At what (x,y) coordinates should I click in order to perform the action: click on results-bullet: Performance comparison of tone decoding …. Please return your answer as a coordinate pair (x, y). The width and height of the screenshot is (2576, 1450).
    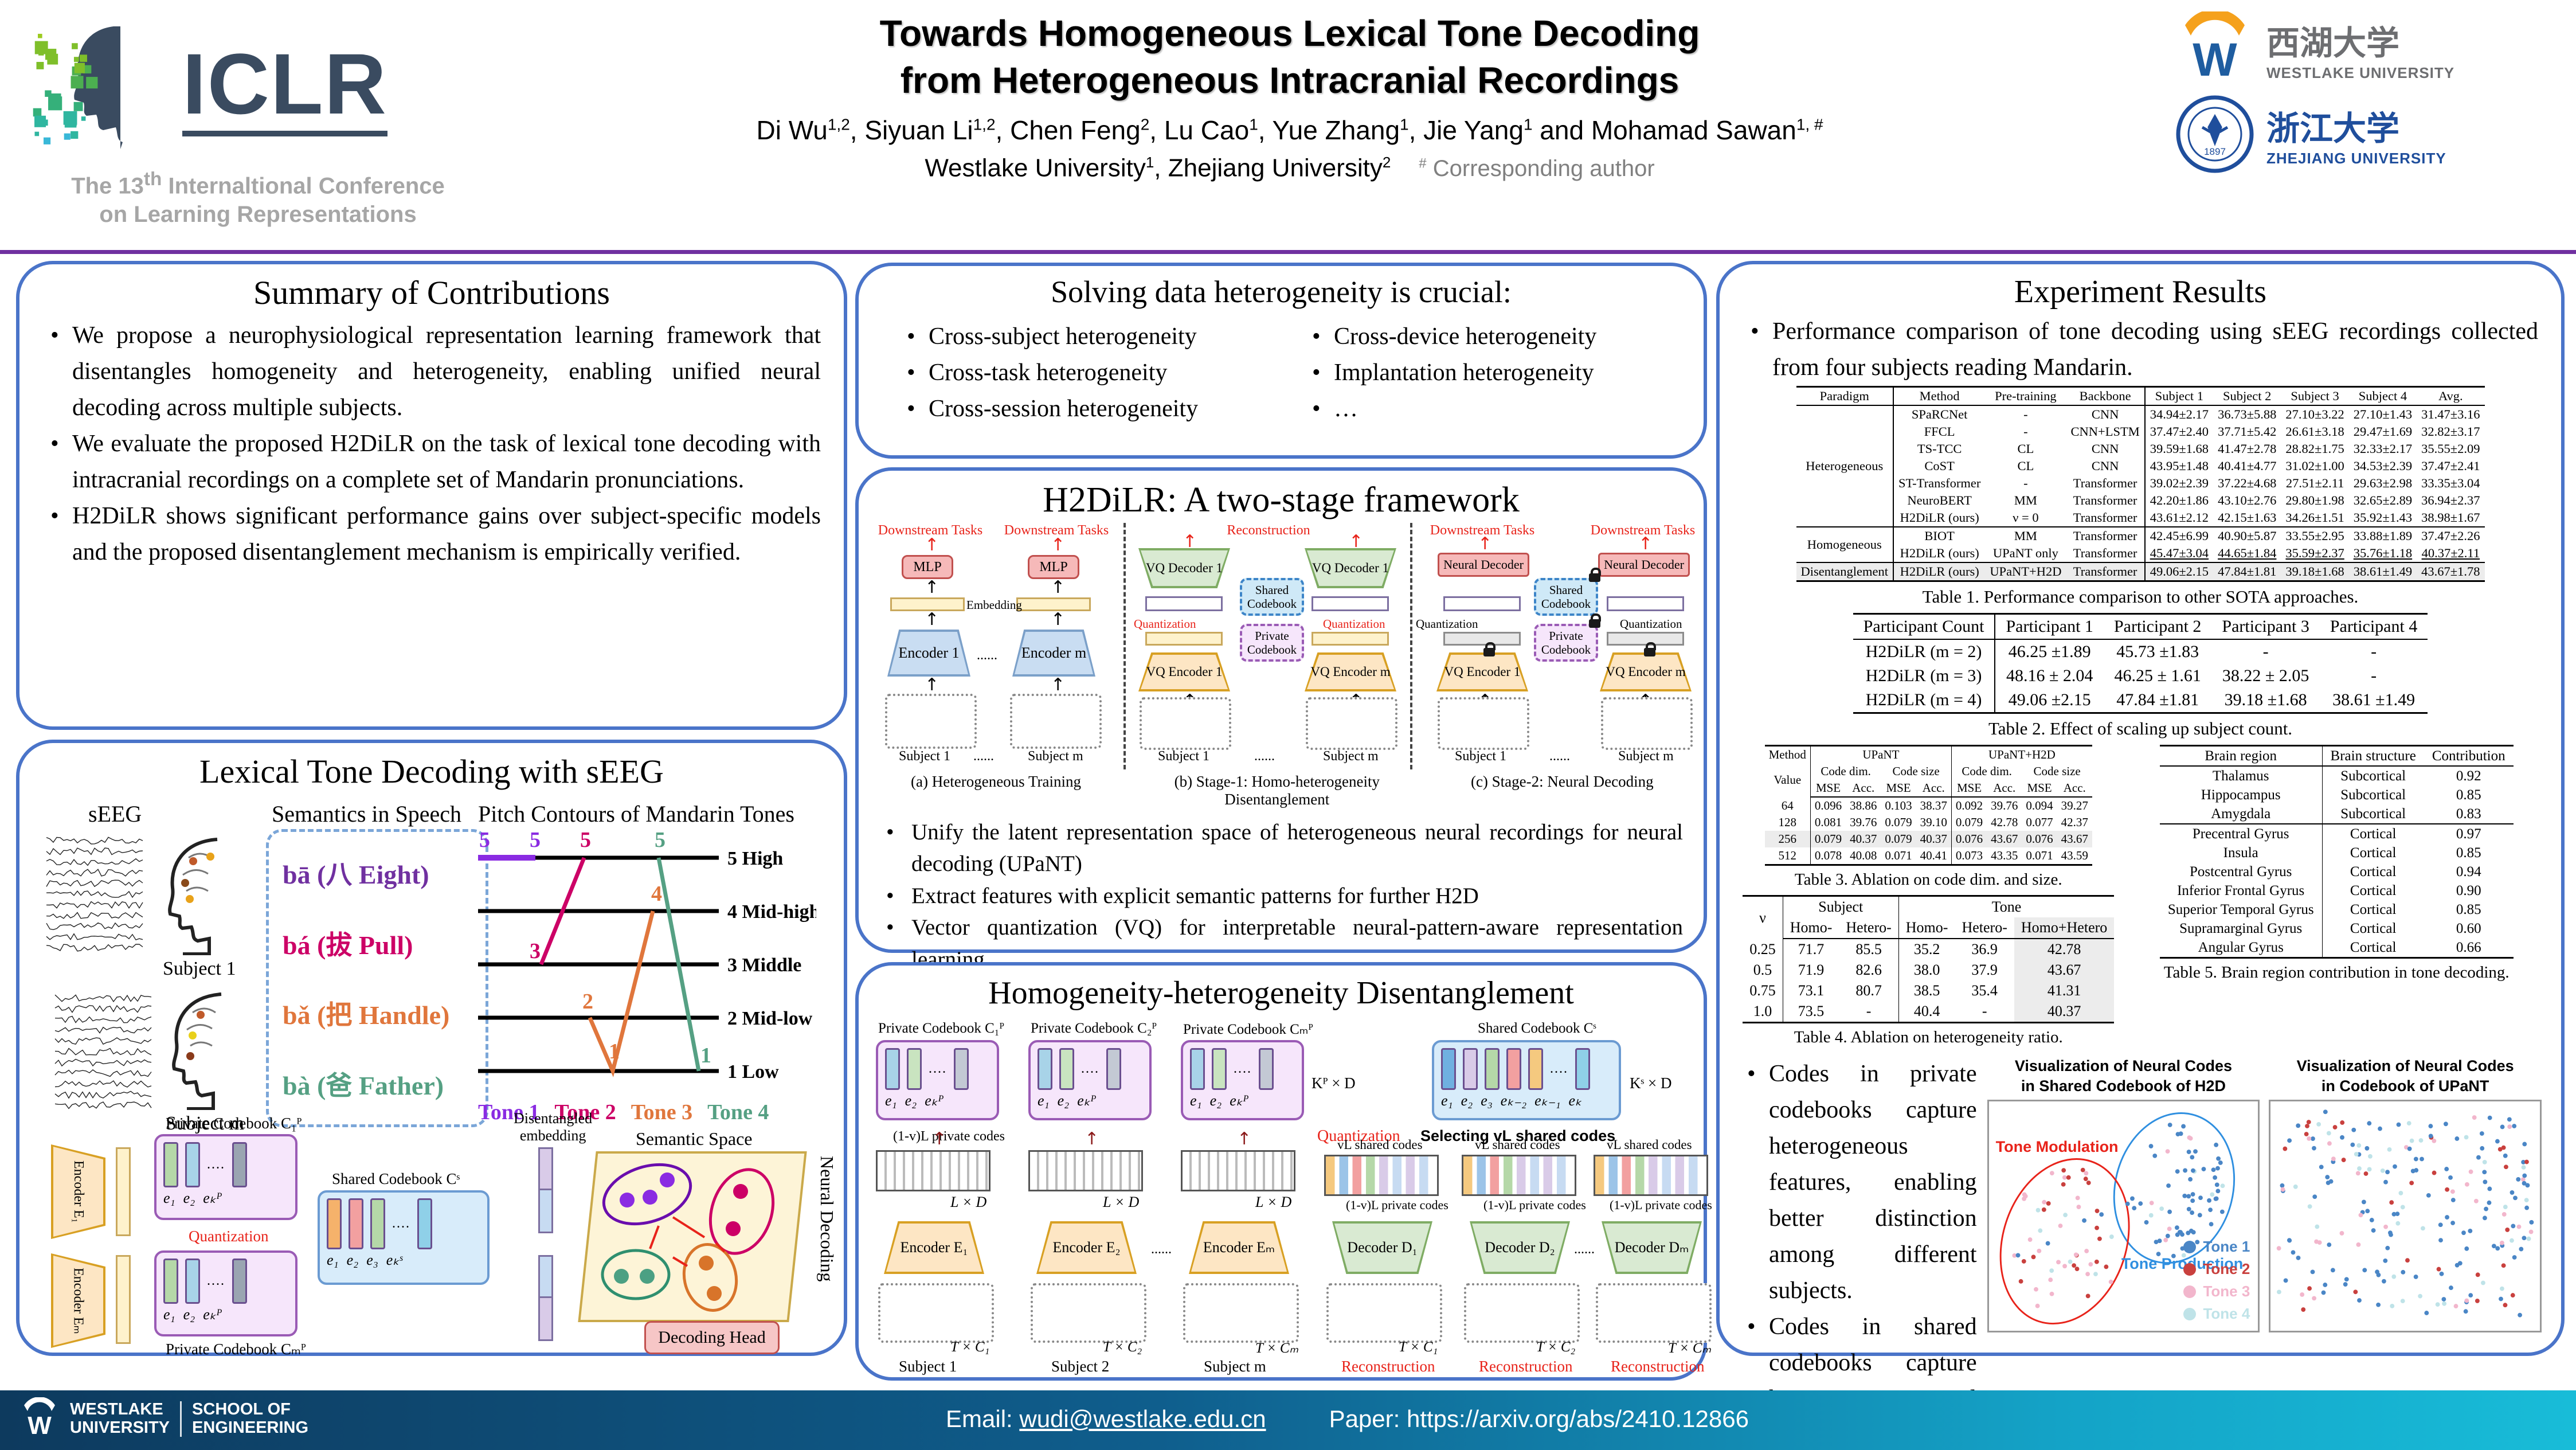
    Looking at the image, I should click on (2140, 350).